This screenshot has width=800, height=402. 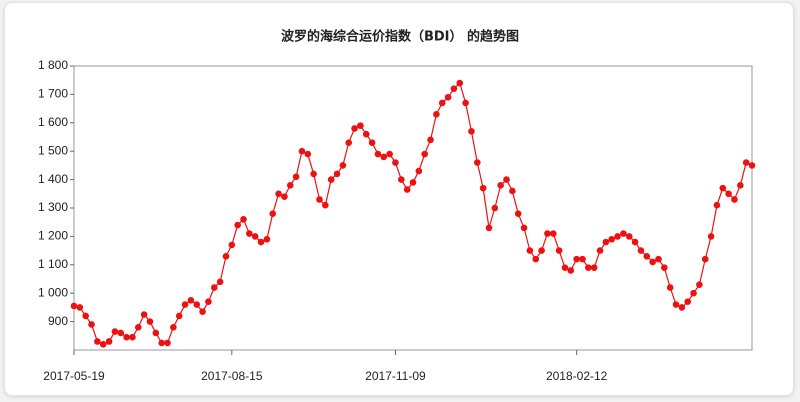 I want to click on x-tick-label: 2017-11-09, so click(x=395, y=376).